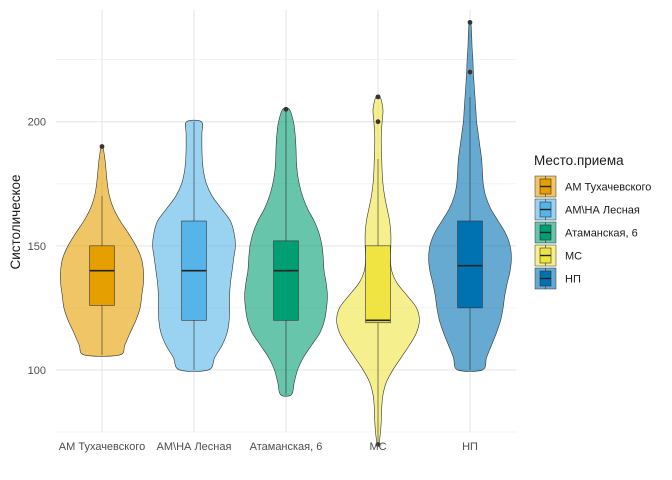  Describe the element at coordinates (37, 123) in the screenshot. I see `y-tick-label: 200` at that location.